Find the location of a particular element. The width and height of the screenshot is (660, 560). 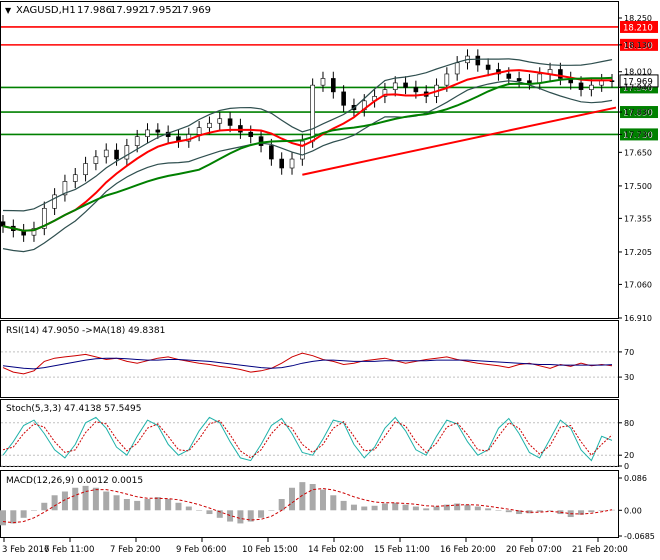

price-tick-label: 16.910 is located at coordinates (638, 318).